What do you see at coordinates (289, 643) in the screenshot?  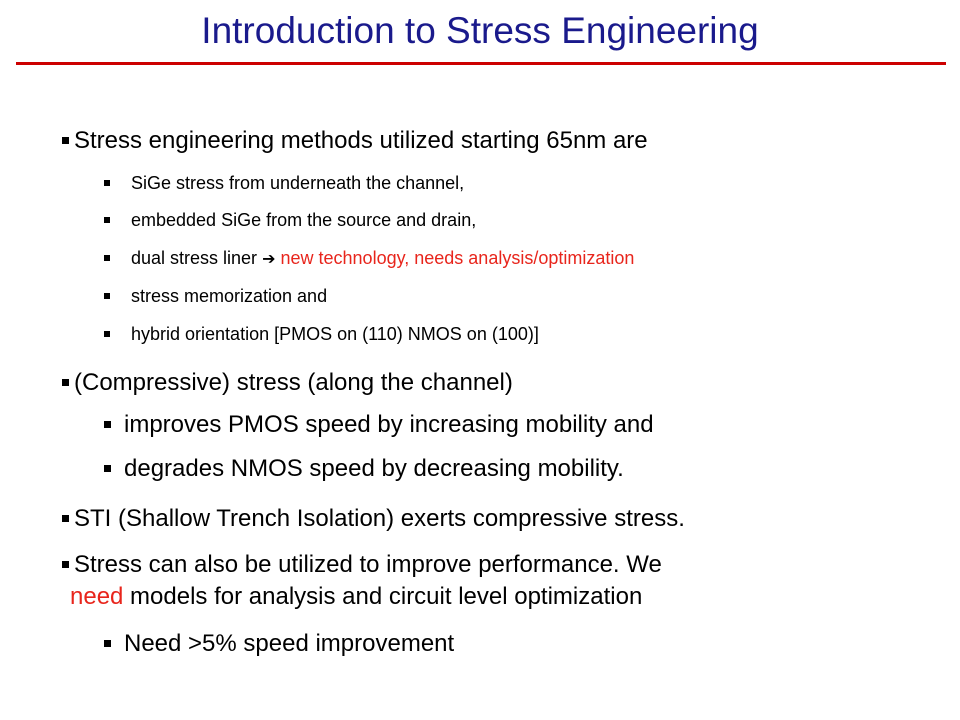 I see `sub-bullet-text: Need >5% speed improvement` at bounding box center [289, 643].